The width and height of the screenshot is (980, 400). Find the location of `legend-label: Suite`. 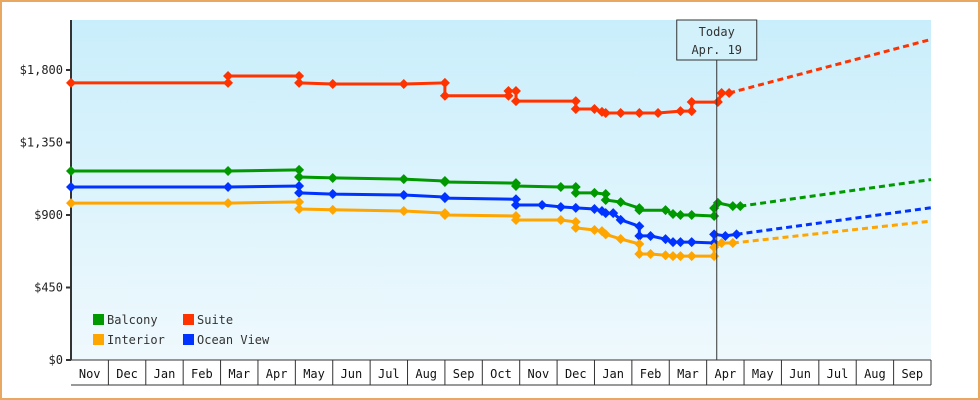

legend-label: Suite is located at coordinates (215, 320).